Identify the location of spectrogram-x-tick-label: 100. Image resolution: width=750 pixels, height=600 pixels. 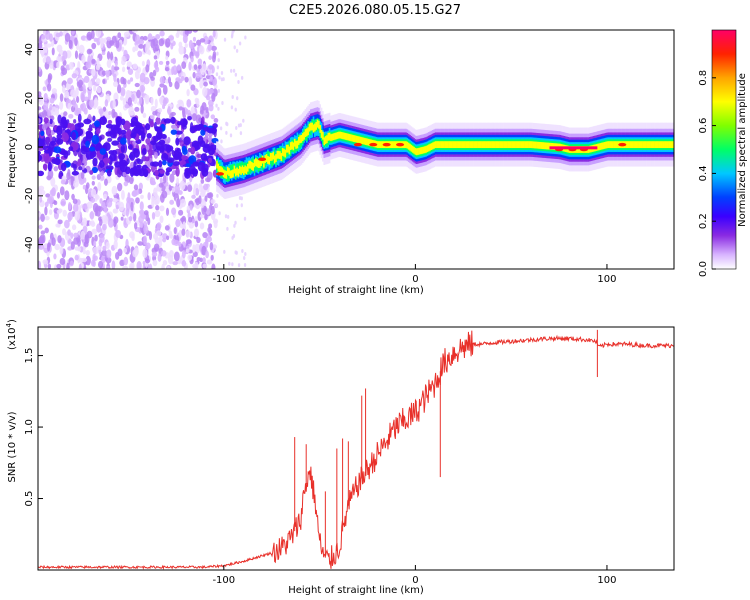
(606, 279).